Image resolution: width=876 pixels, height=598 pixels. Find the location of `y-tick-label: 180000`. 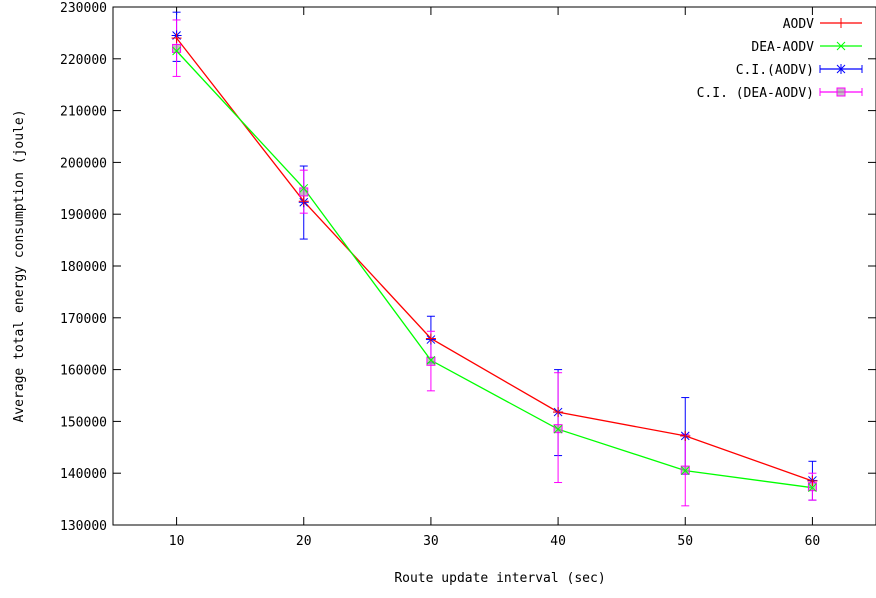

y-tick-label: 180000 is located at coordinates (83, 267).